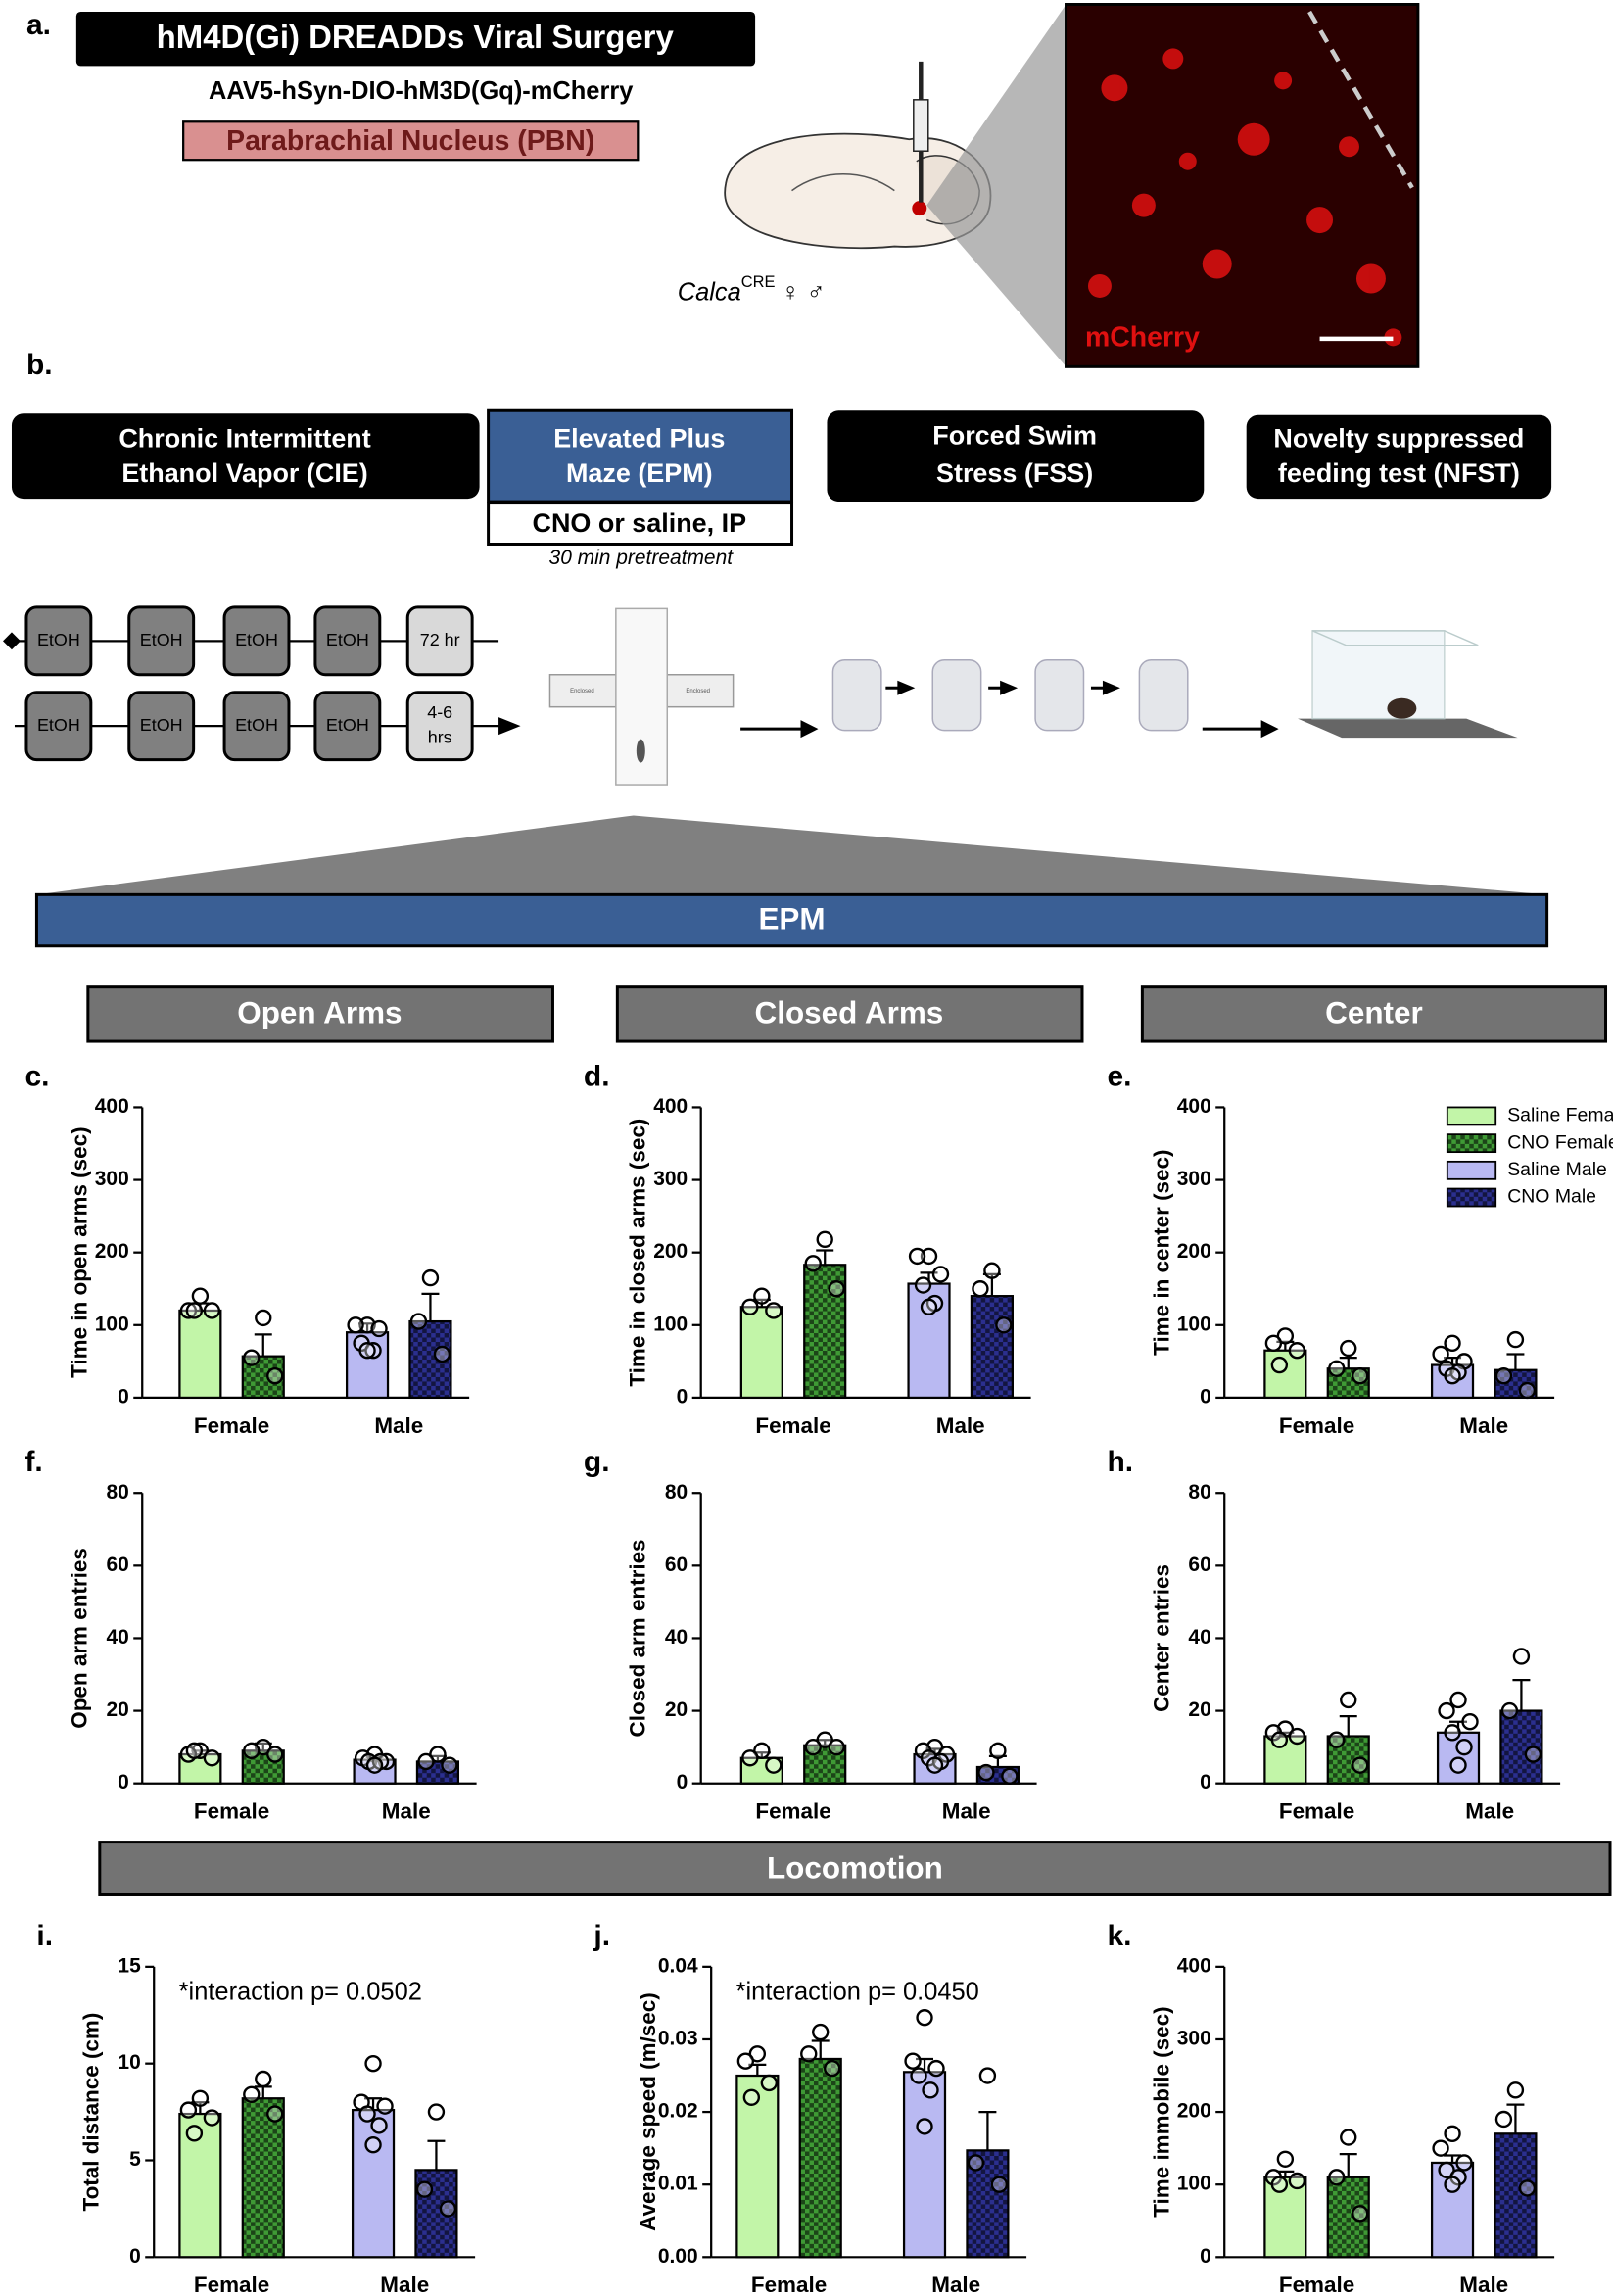 This screenshot has width=1613, height=2296. Describe the element at coordinates (79, 1251) in the screenshot. I see `y-axis-label: Time in open arms (sec)` at that location.